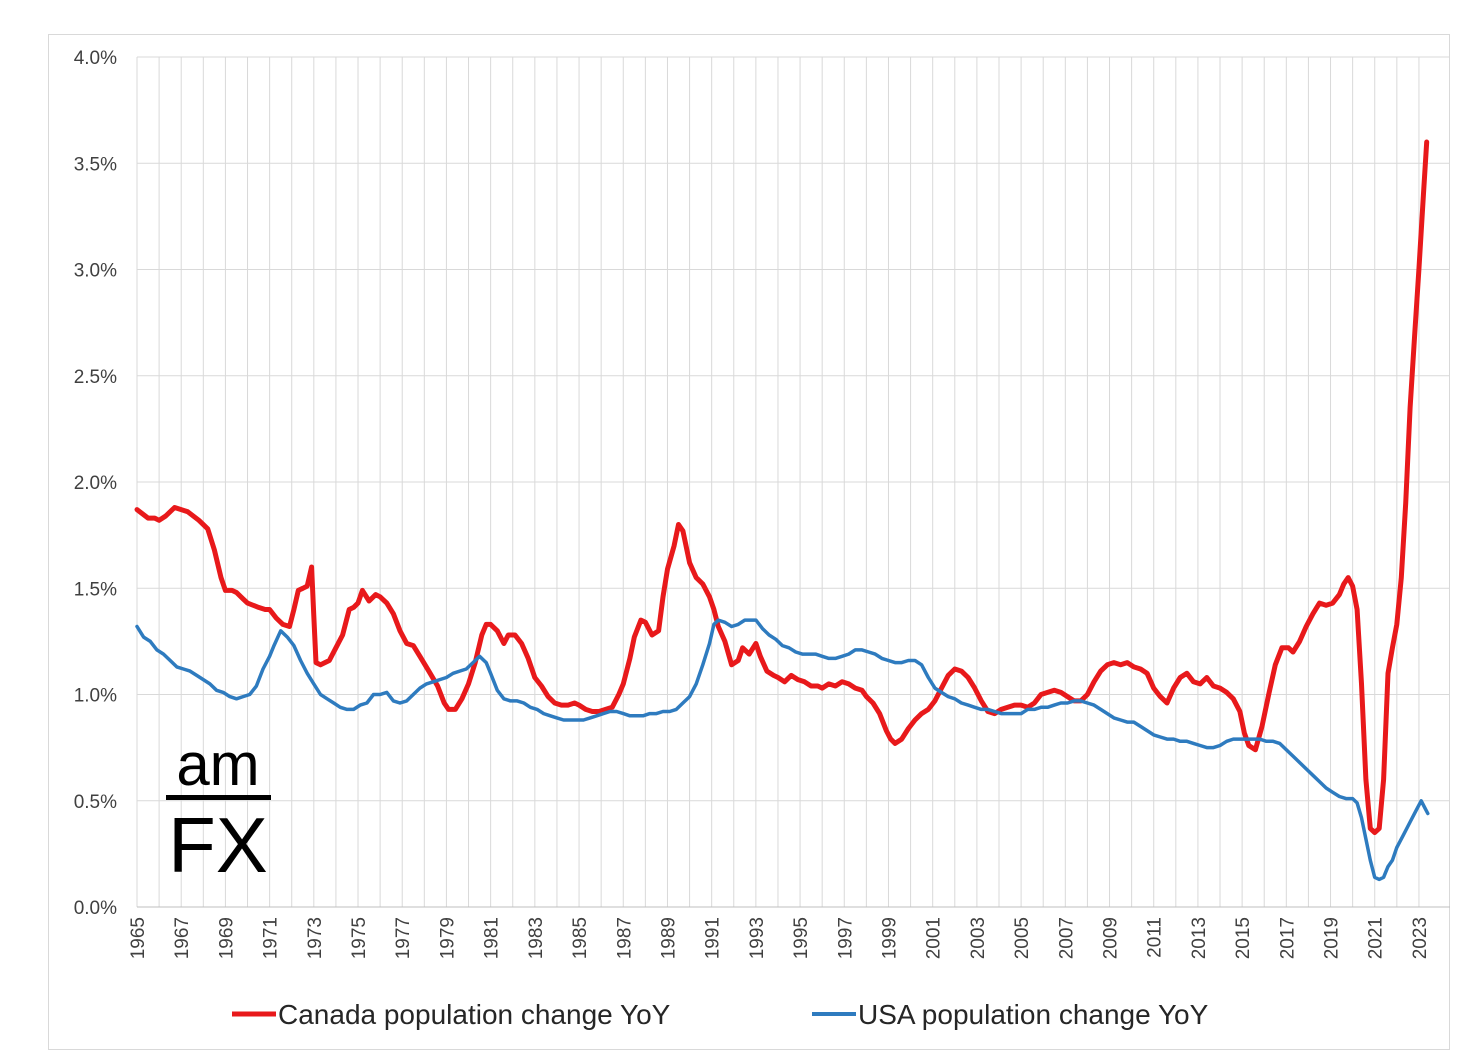 The height and width of the screenshot is (1062, 1484). I want to click on x-tick-label: 2007, so click(1066, 938).